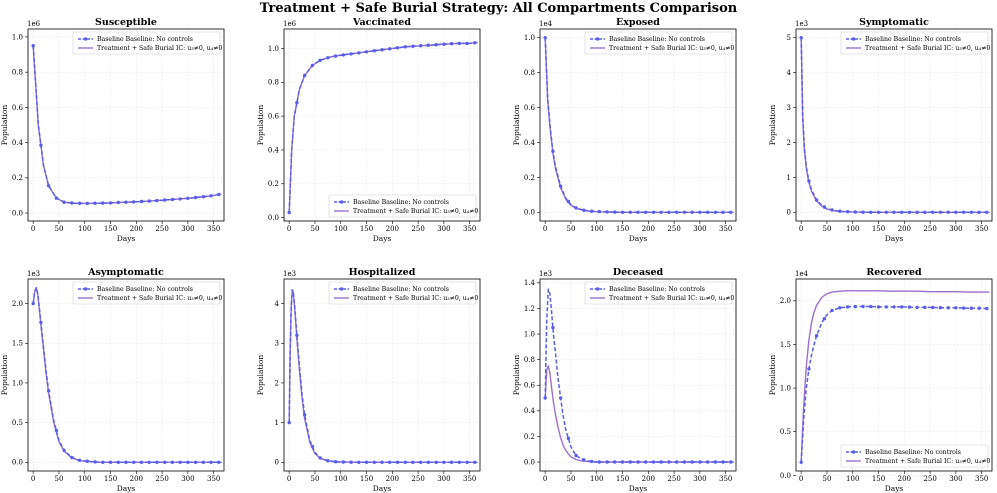 This screenshot has height=493, width=997. I want to click on y-tick-label: 0.5, so click(785, 432).